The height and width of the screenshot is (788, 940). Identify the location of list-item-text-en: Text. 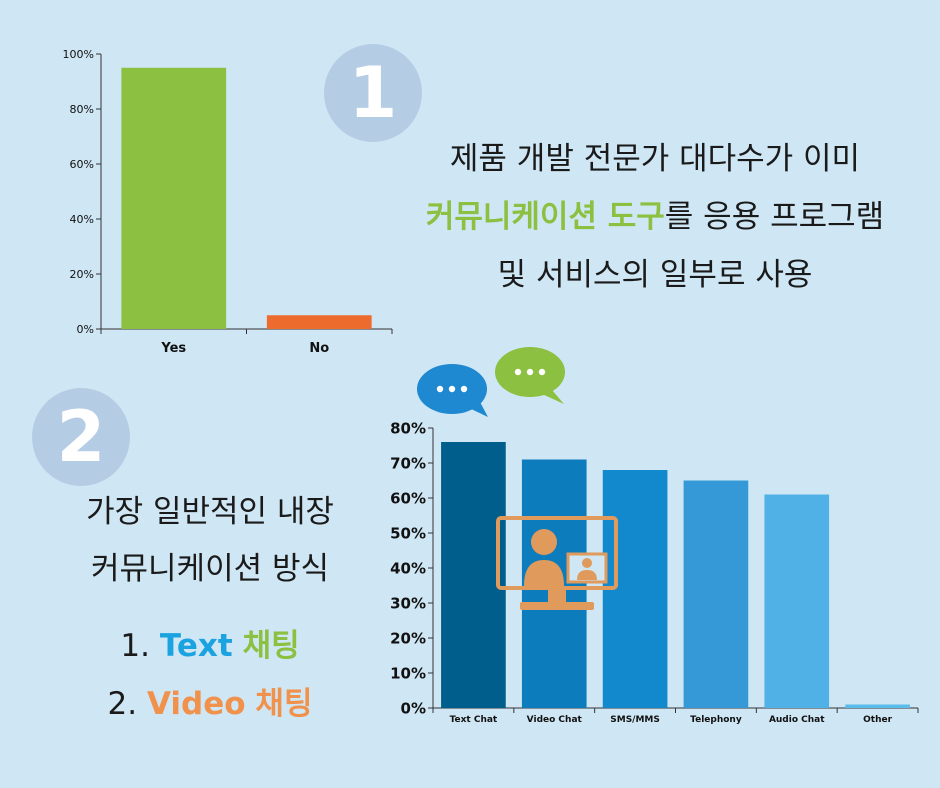
(196, 646).